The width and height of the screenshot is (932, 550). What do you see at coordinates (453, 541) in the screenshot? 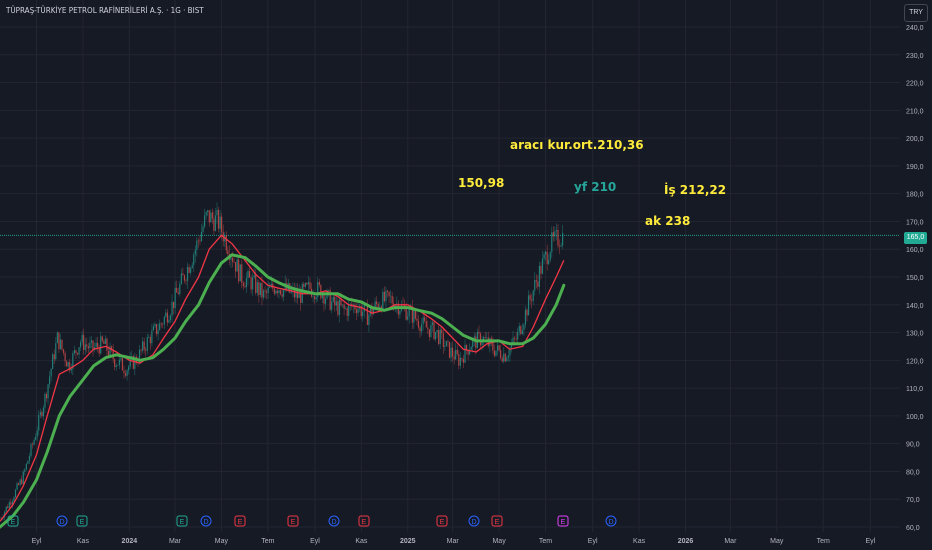
I see `x-tick-label: Mar` at bounding box center [453, 541].